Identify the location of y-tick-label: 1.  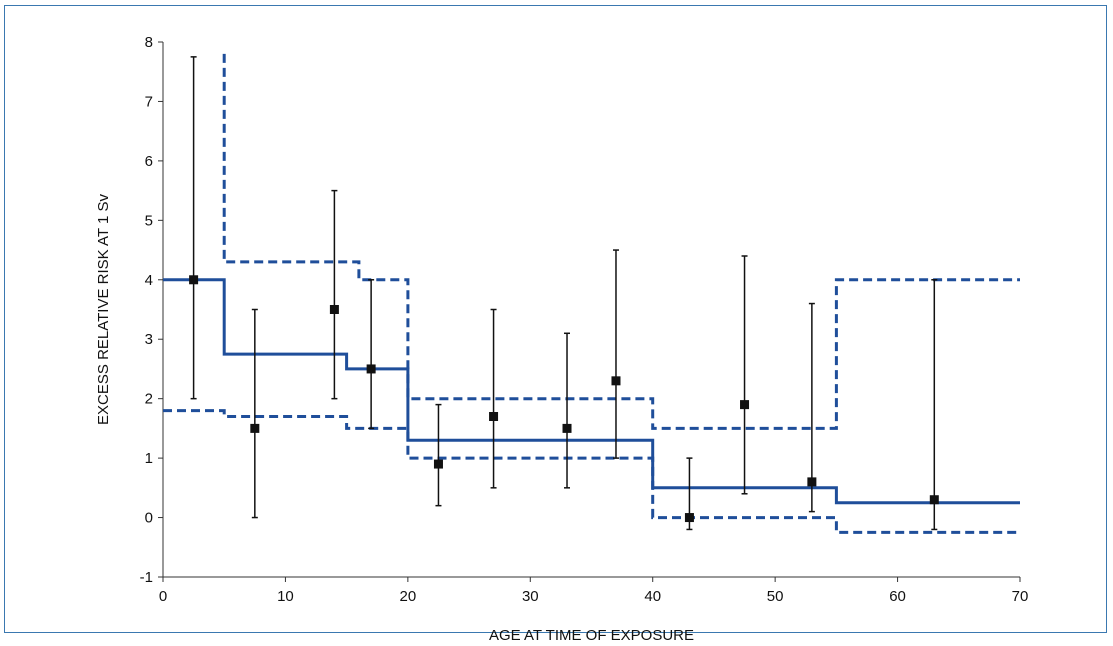
(149, 458).